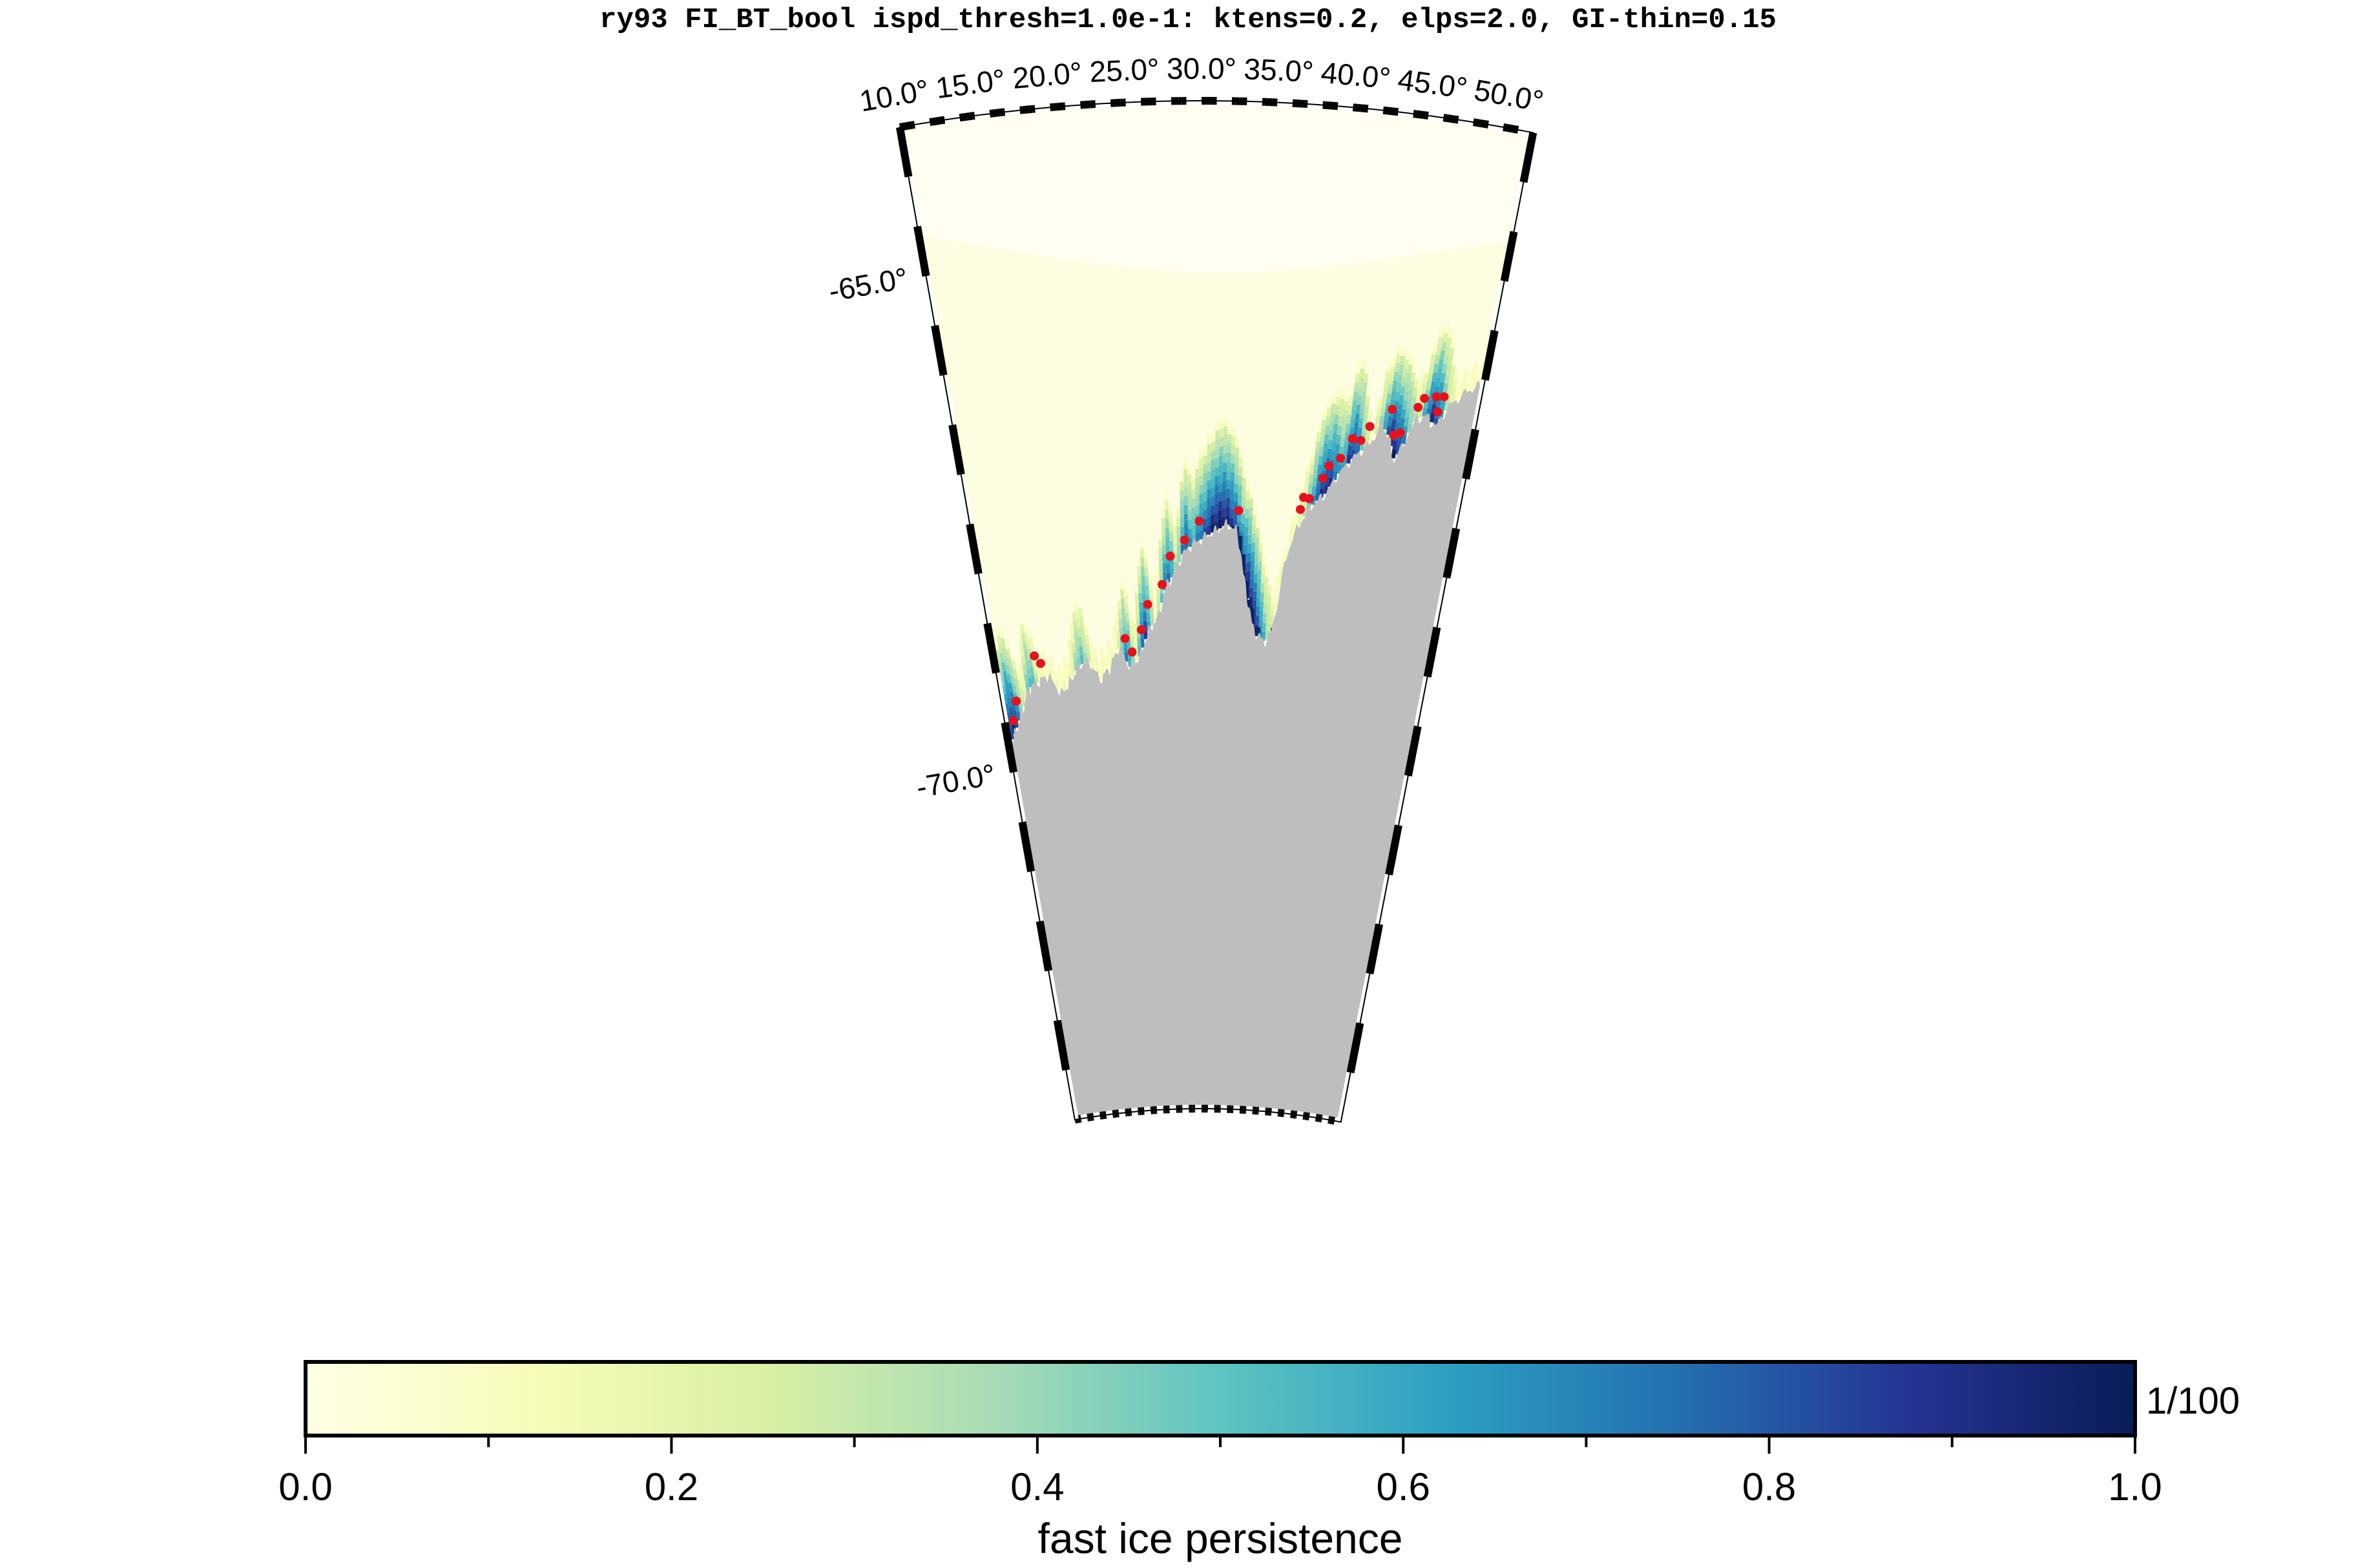 Image resolution: width=2376 pixels, height=1568 pixels. What do you see at coordinates (1433, 84) in the screenshot?
I see `lon-label-45: 45.0°` at bounding box center [1433, 84].